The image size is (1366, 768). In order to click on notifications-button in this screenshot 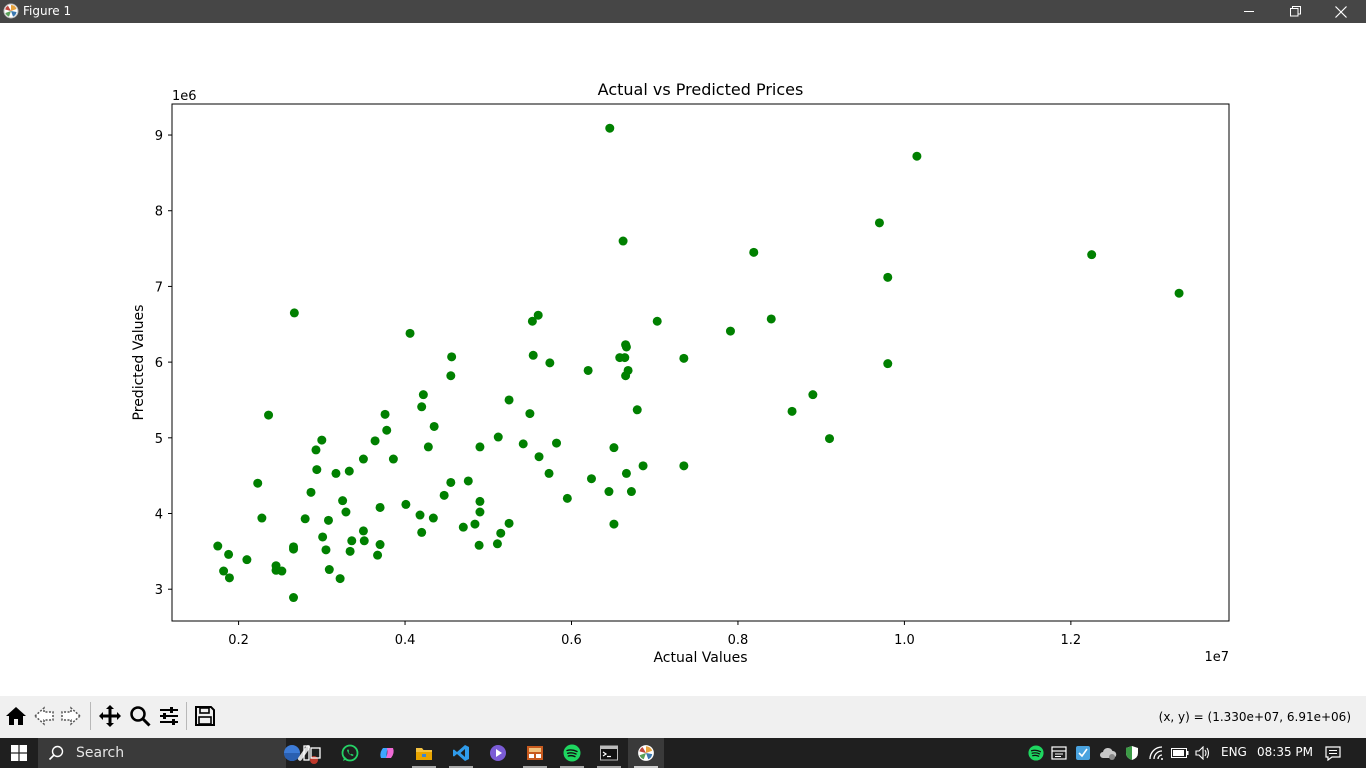, I will do `click(1333, 753)`.